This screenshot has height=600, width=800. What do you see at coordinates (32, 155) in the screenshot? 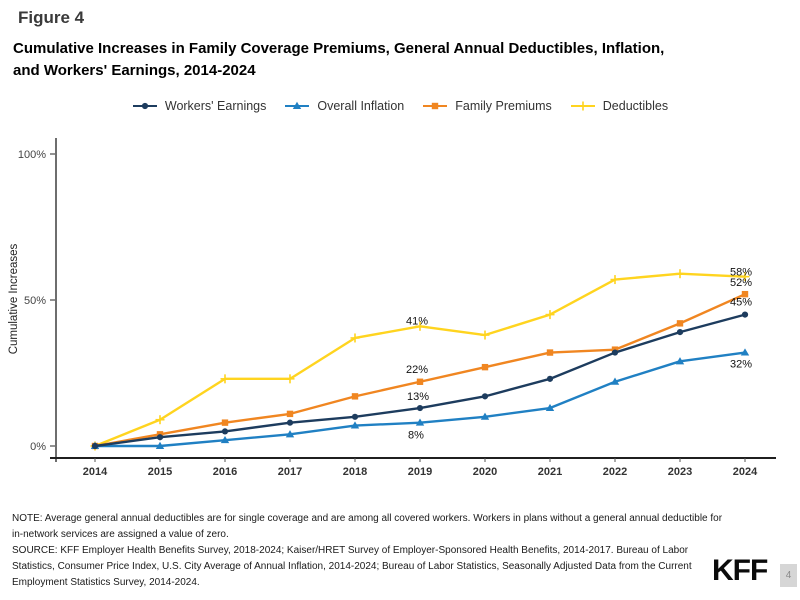
I see `y-tick-label: 100%` at bounding box center [32, 155].